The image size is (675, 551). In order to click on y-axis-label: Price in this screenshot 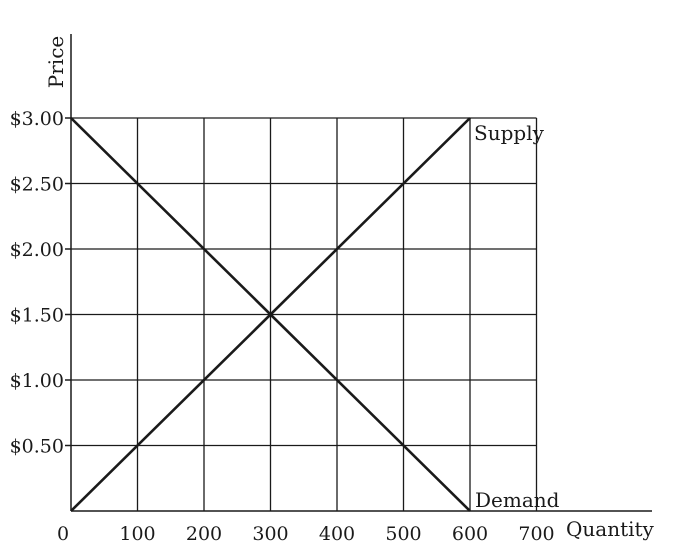, I will do `click(56, 62)`.